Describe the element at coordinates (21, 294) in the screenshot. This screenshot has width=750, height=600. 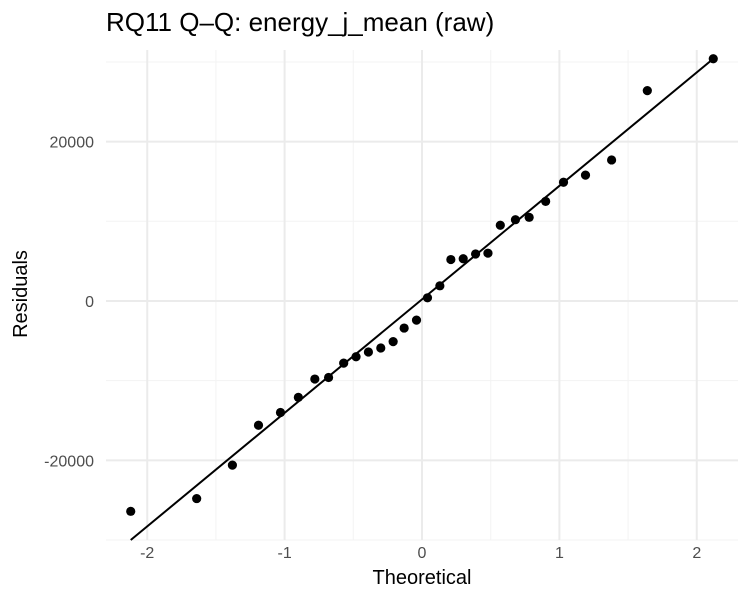
I see `y-axis-title: Residuals` at that location.